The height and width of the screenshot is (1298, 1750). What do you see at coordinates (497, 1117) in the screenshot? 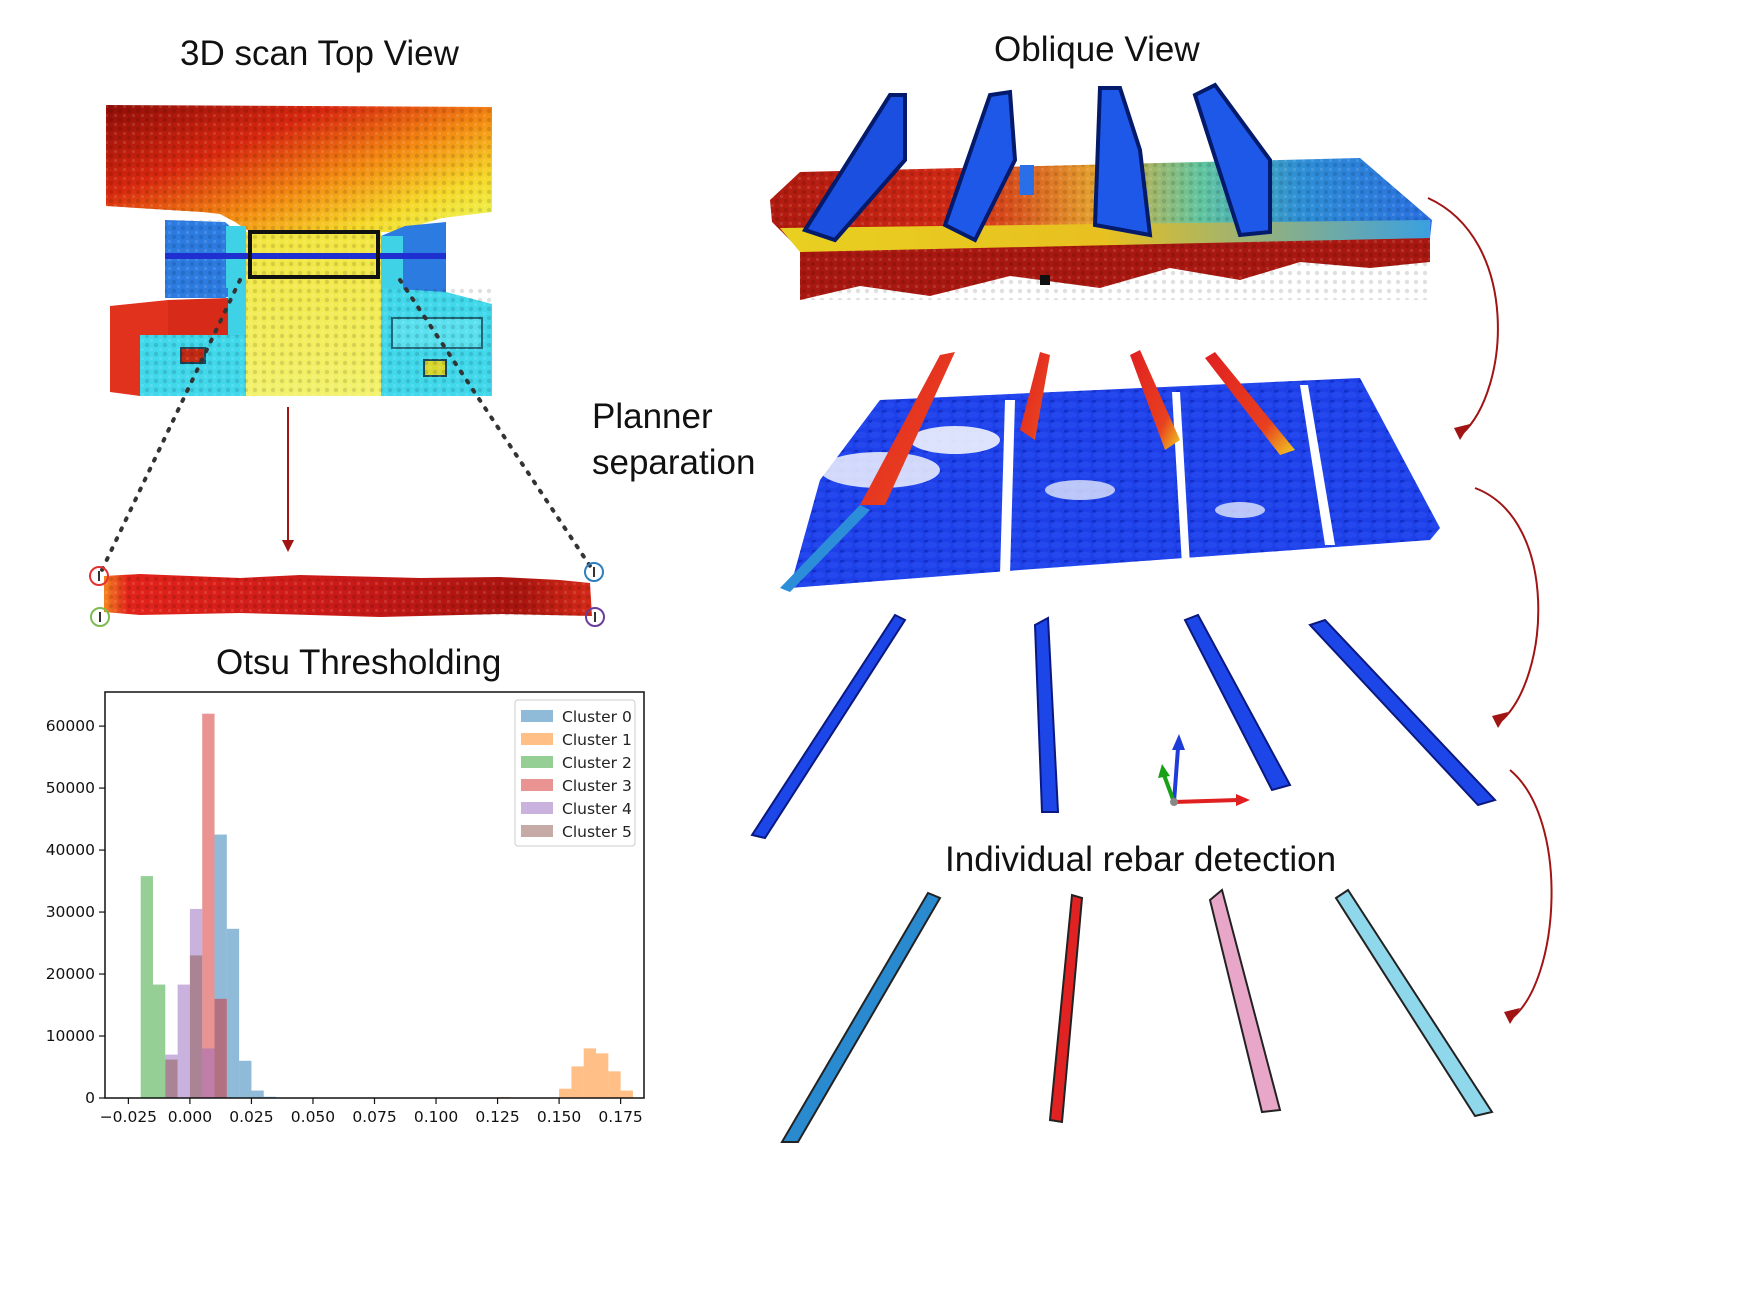
I see `x-tick-label: 0.125` at bounding box center [497, 1117].